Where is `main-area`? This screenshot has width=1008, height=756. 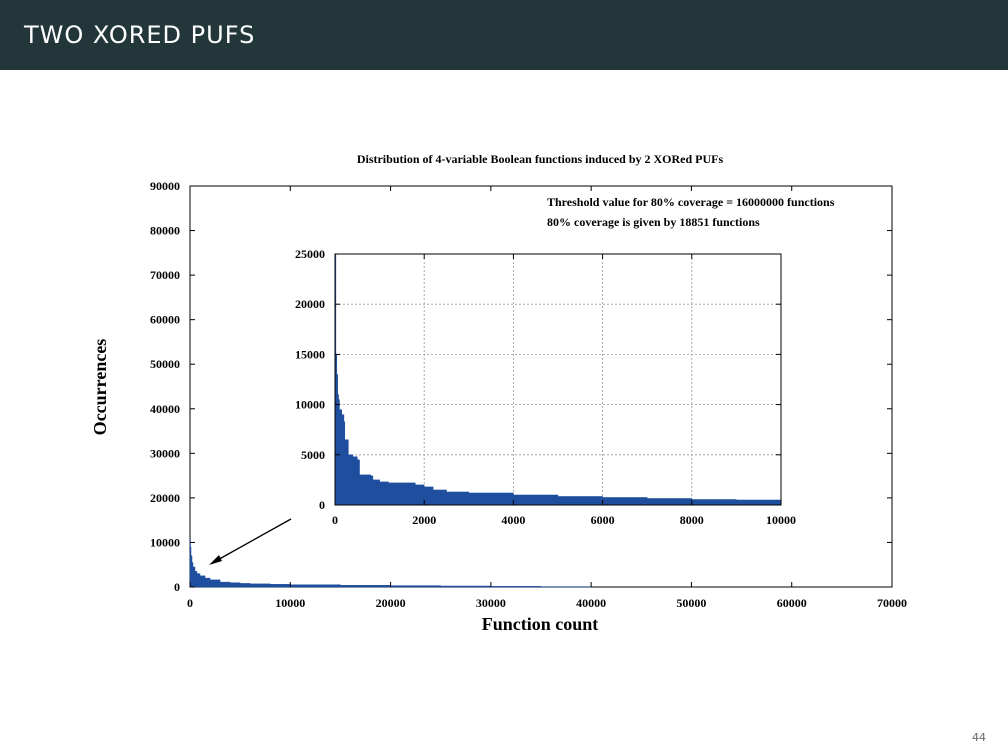
main-area is located at coordinates (390, 562).